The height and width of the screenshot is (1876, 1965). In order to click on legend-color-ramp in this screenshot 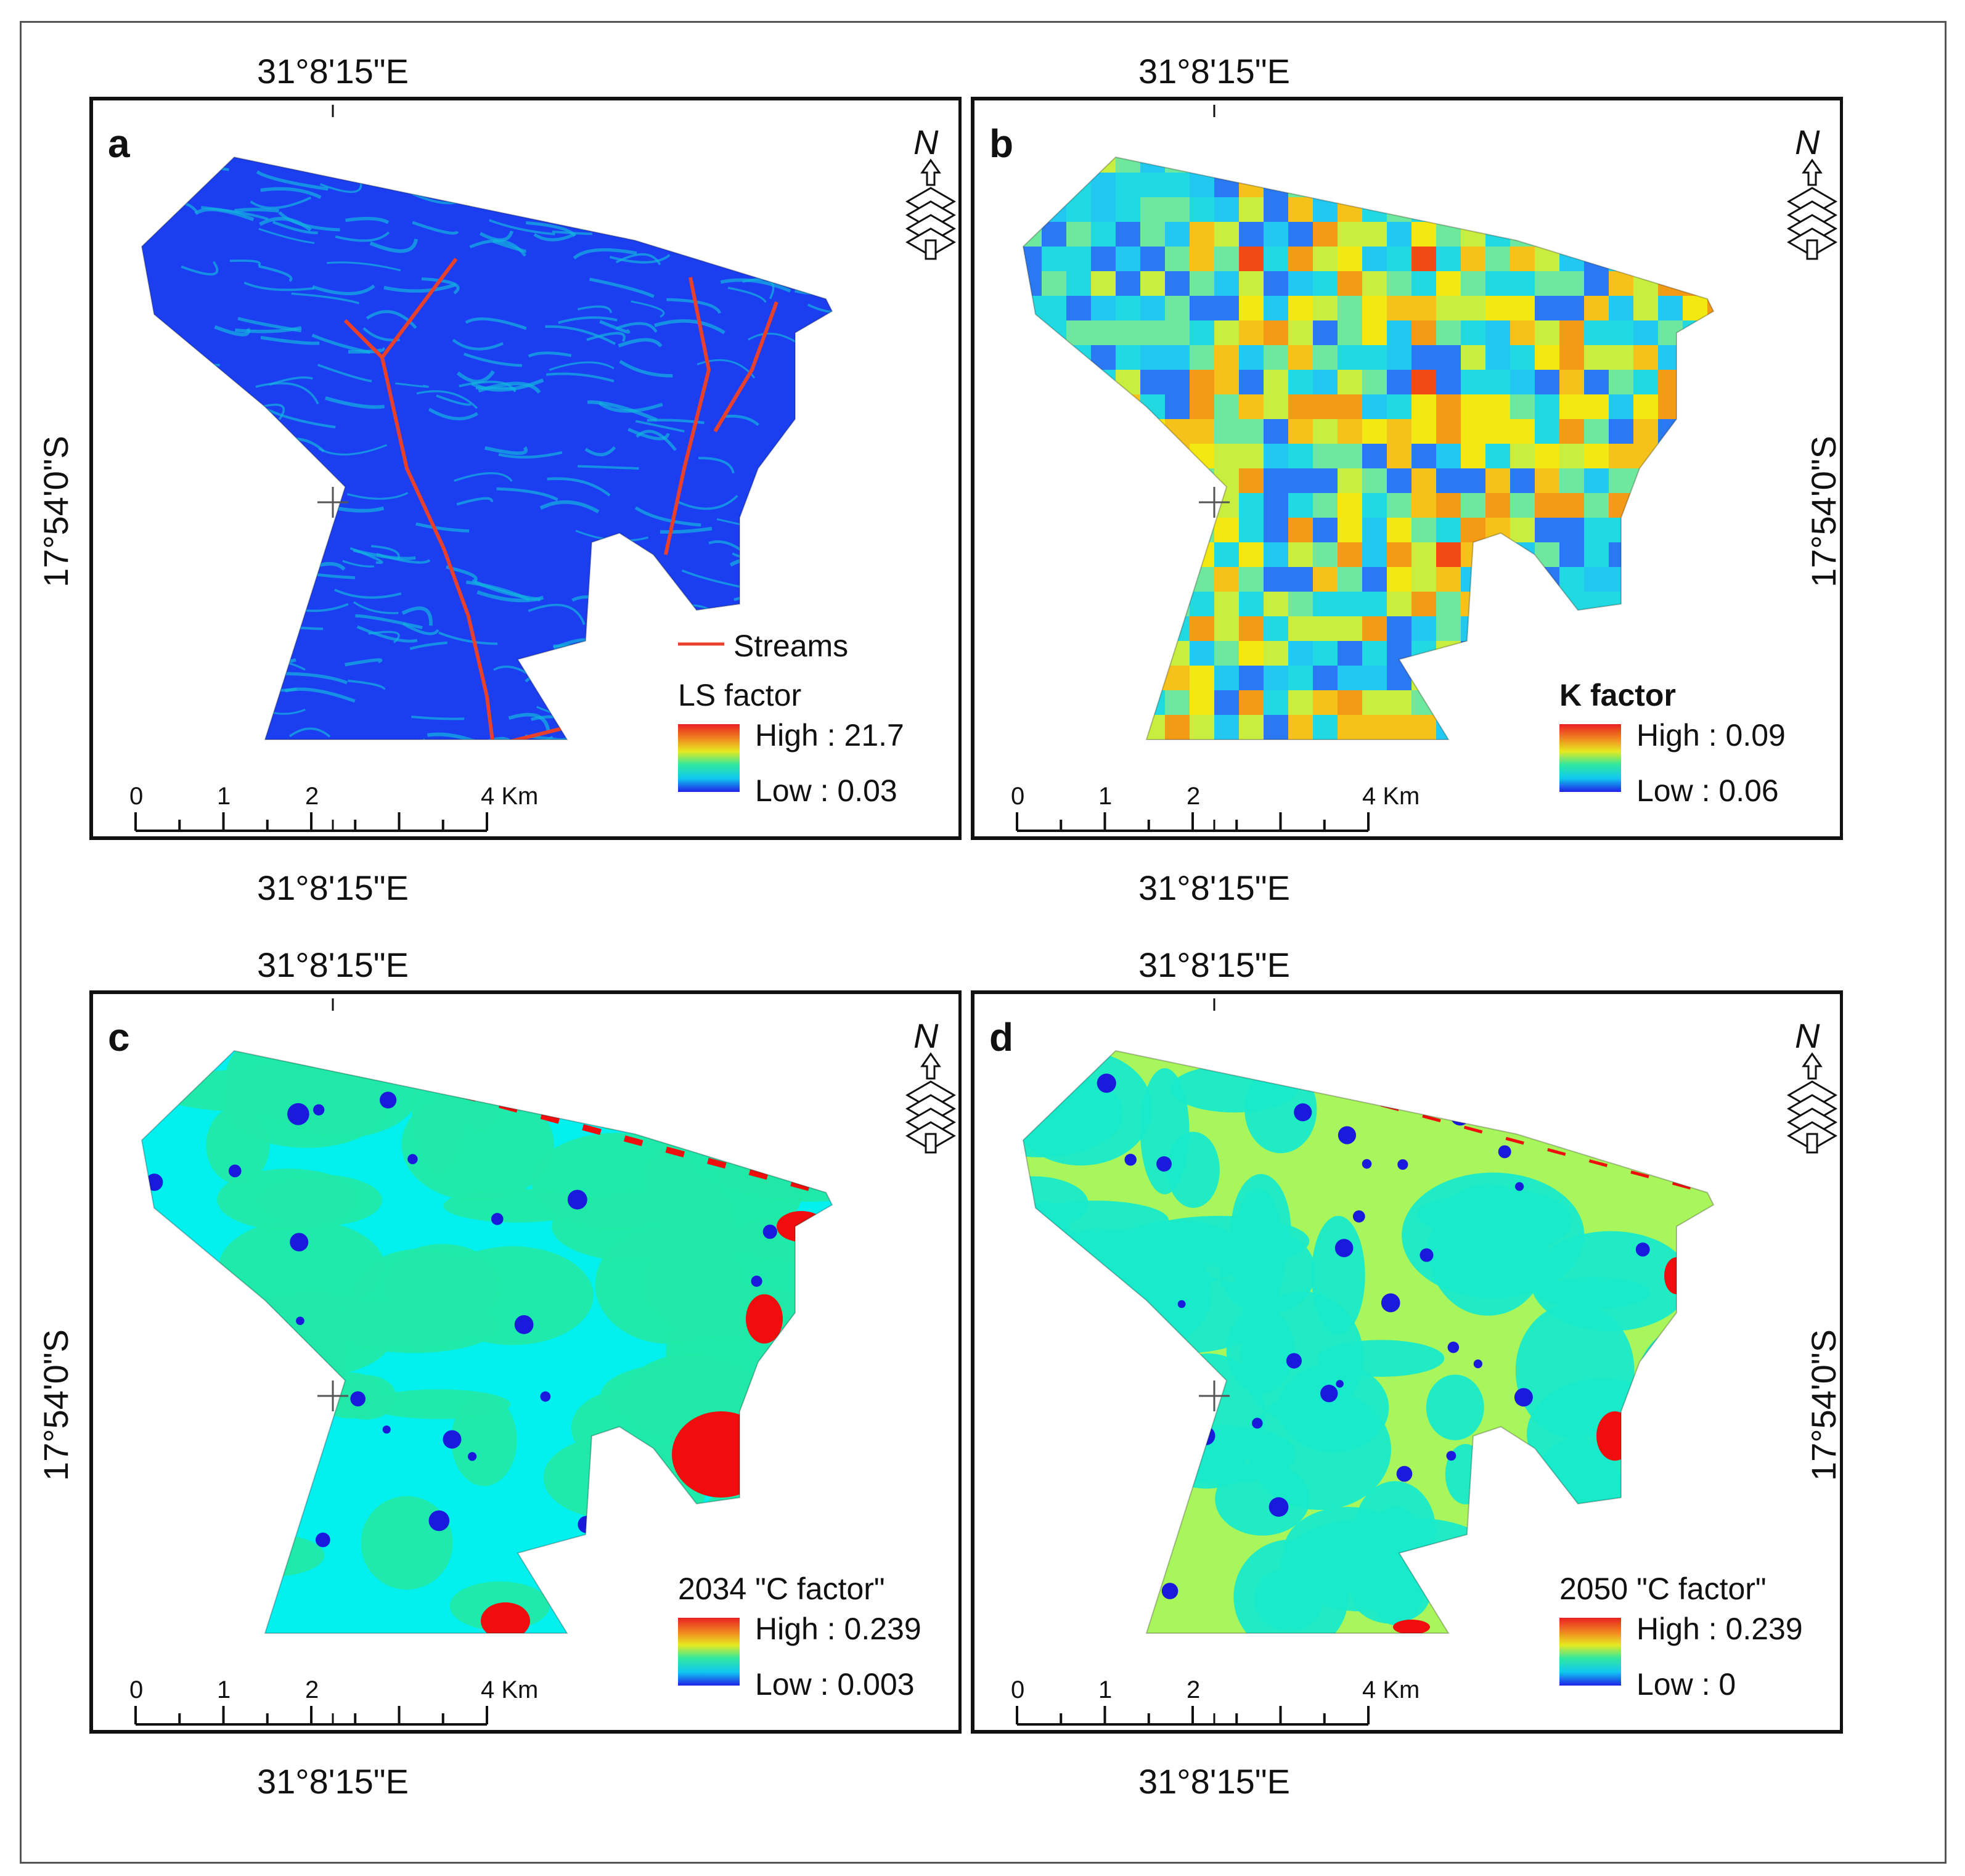, I will do `click(1590, 758)`.